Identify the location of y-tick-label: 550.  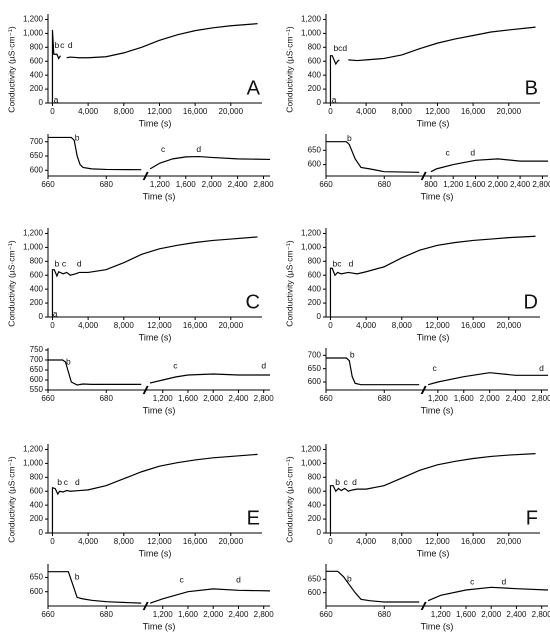
(37, 389).